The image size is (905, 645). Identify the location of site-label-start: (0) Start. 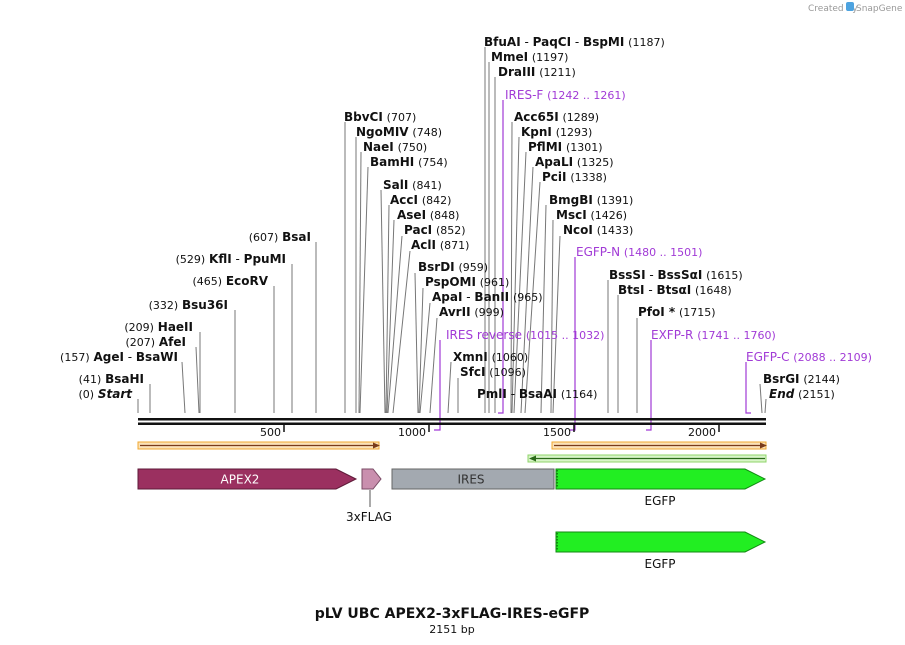
(105, 394).